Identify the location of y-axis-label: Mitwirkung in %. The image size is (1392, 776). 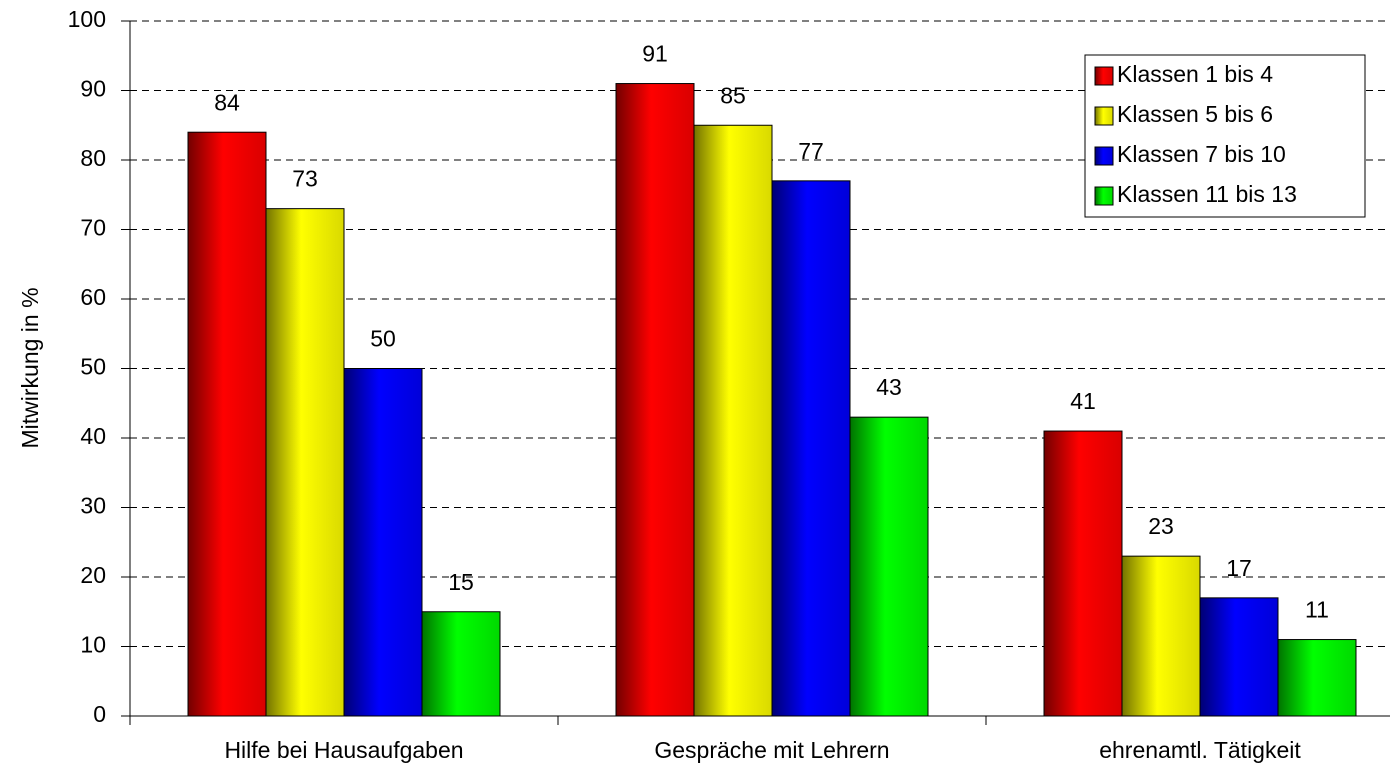
(30, 367).